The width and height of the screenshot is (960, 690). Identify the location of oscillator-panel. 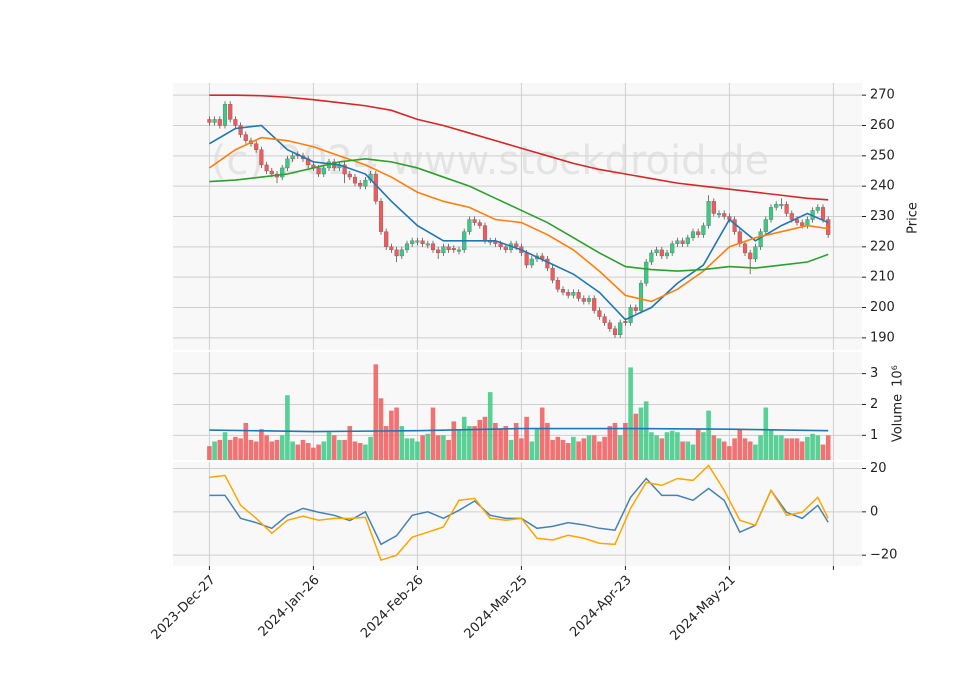
(517, 514).